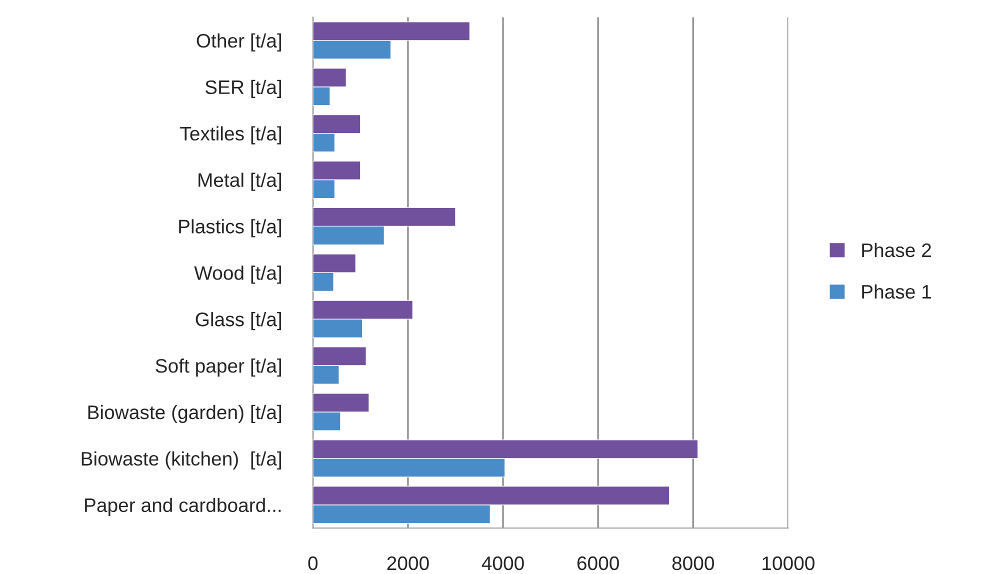 This screenshot has height=574, width=984. Describe the element at coordinates (238, 42) in the screenshot. I see `y-tick-label: Other [t/a]` at that location.